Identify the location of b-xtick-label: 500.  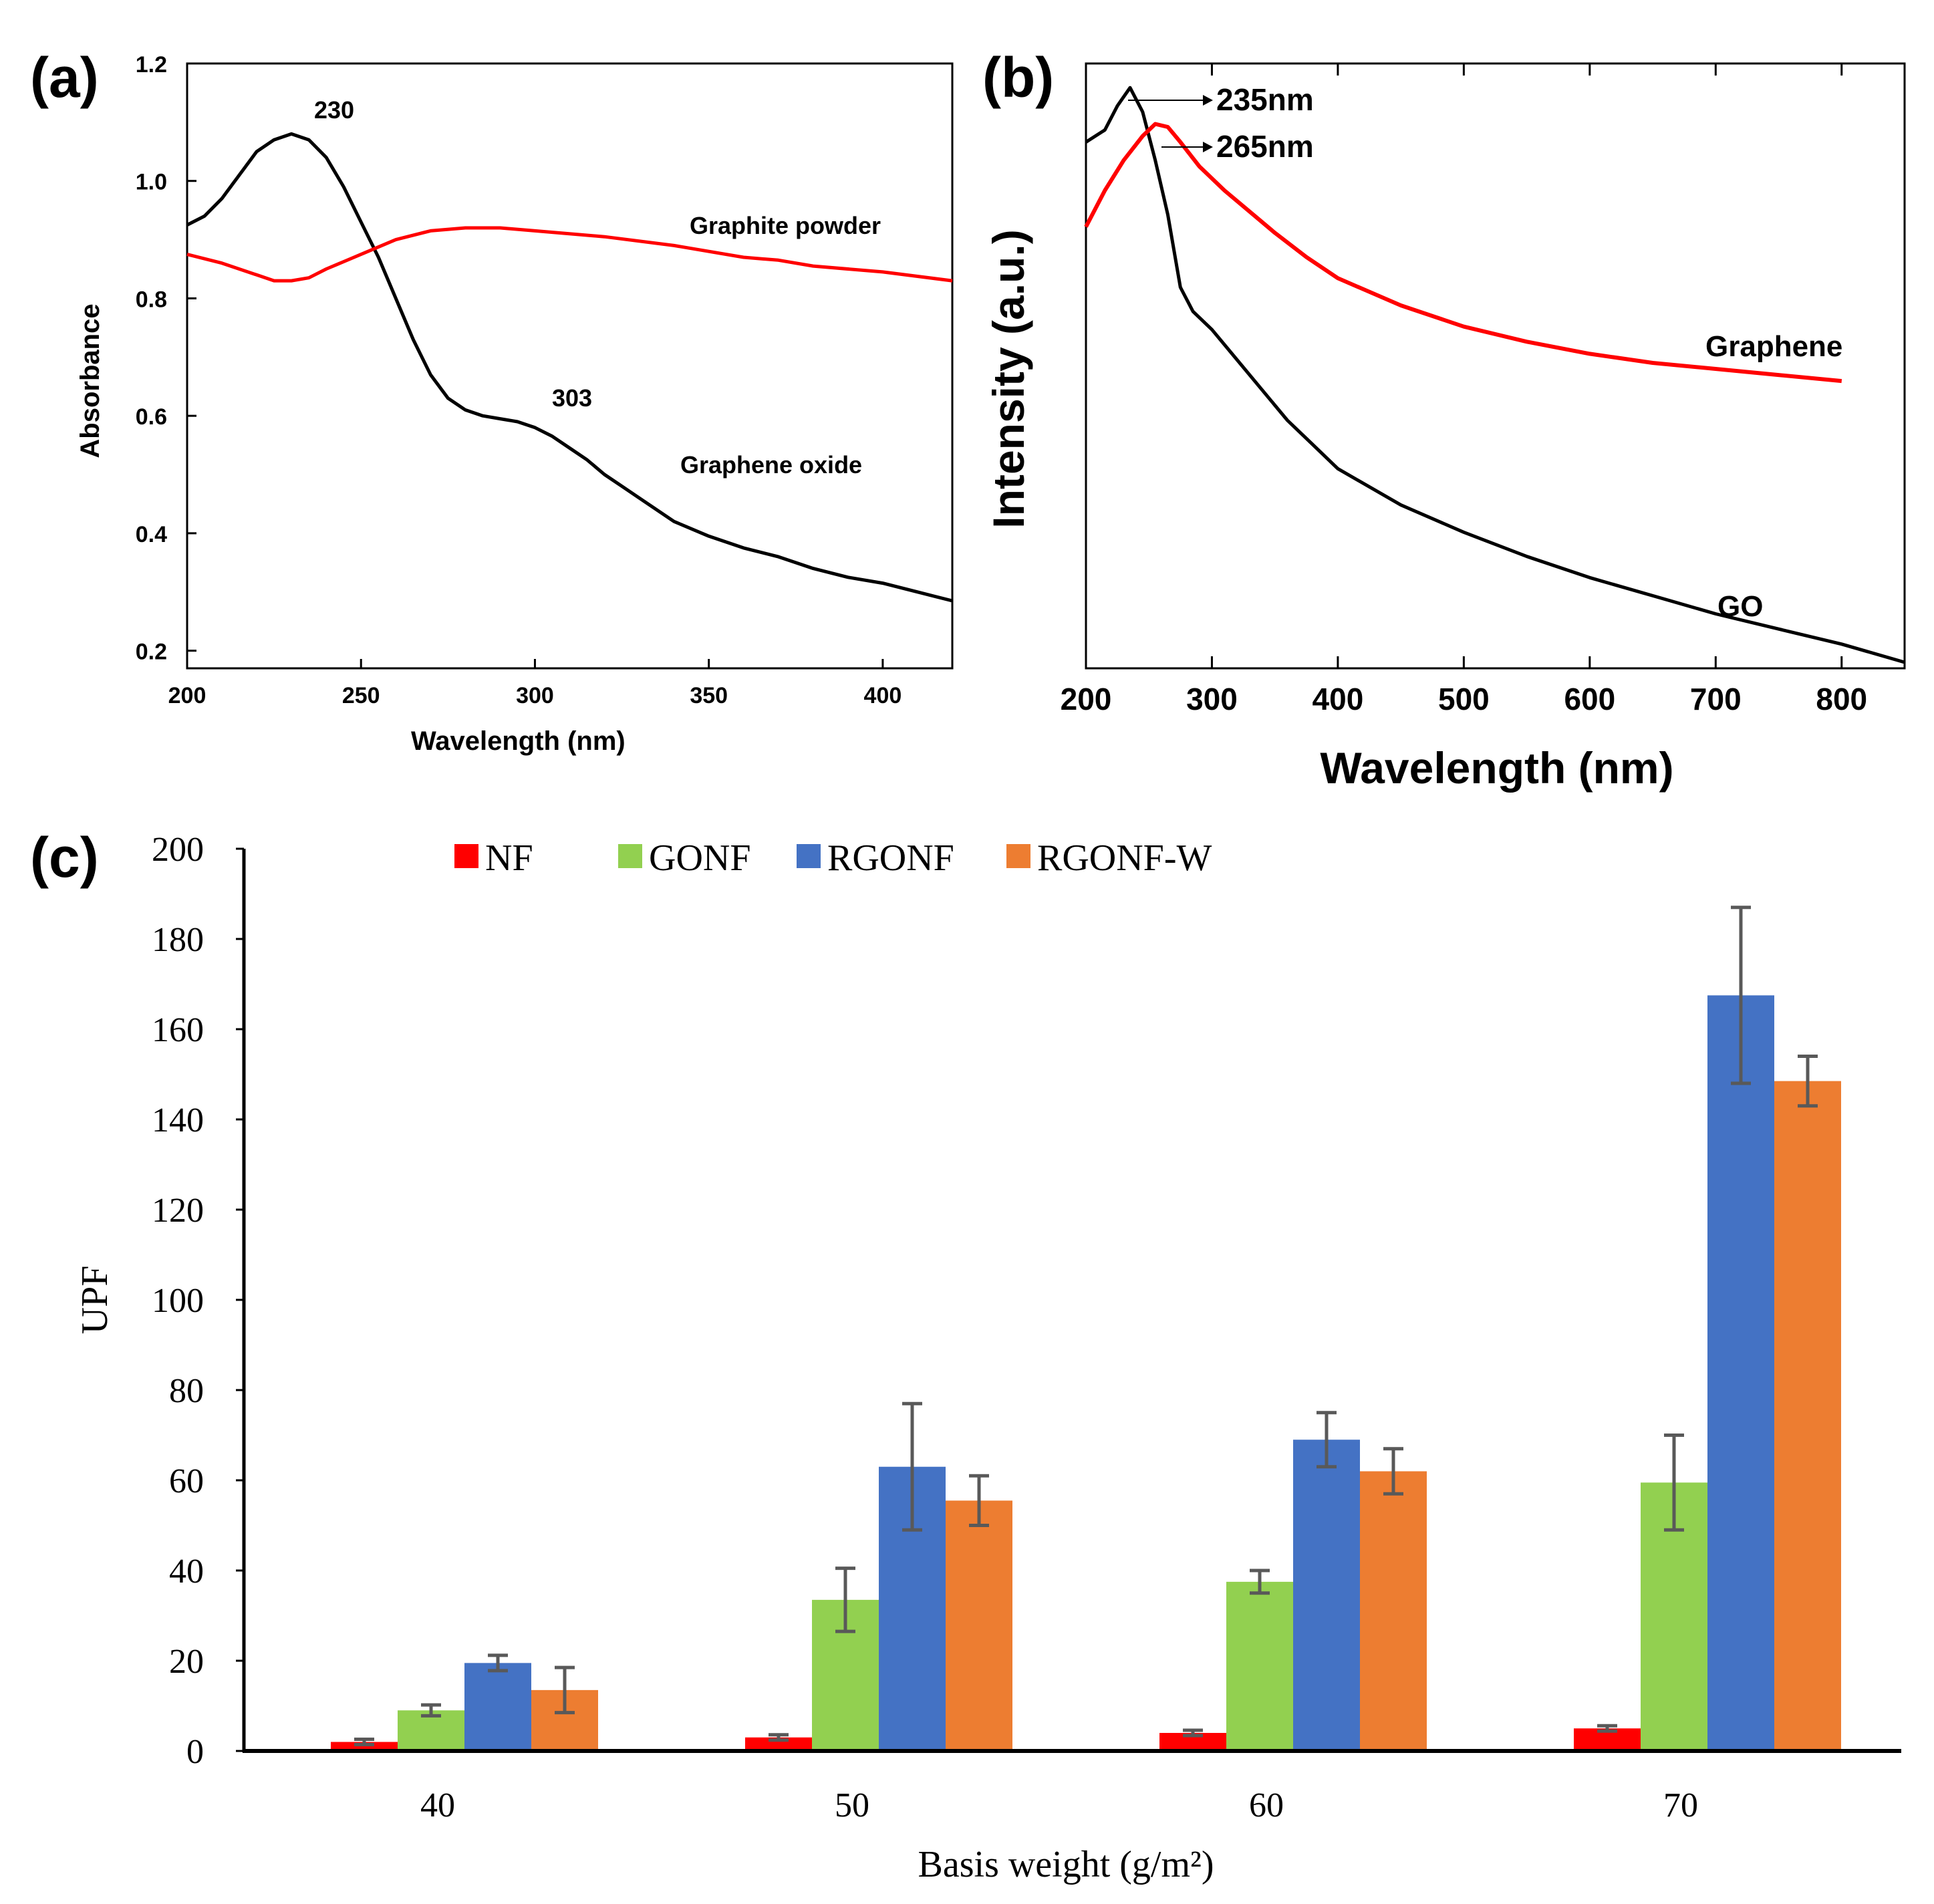
(1464, 699).